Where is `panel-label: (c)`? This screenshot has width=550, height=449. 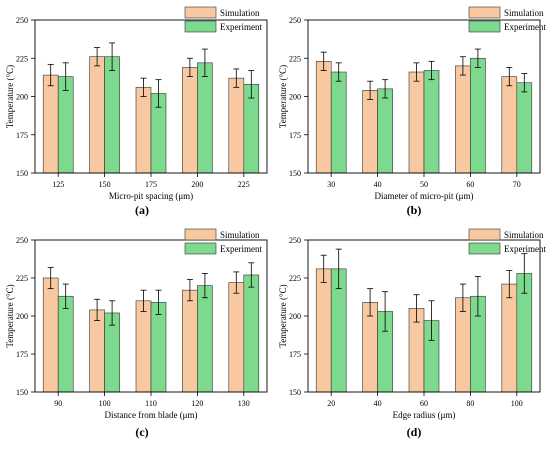
panel-label: (c) is located at coordinates (141, 432).